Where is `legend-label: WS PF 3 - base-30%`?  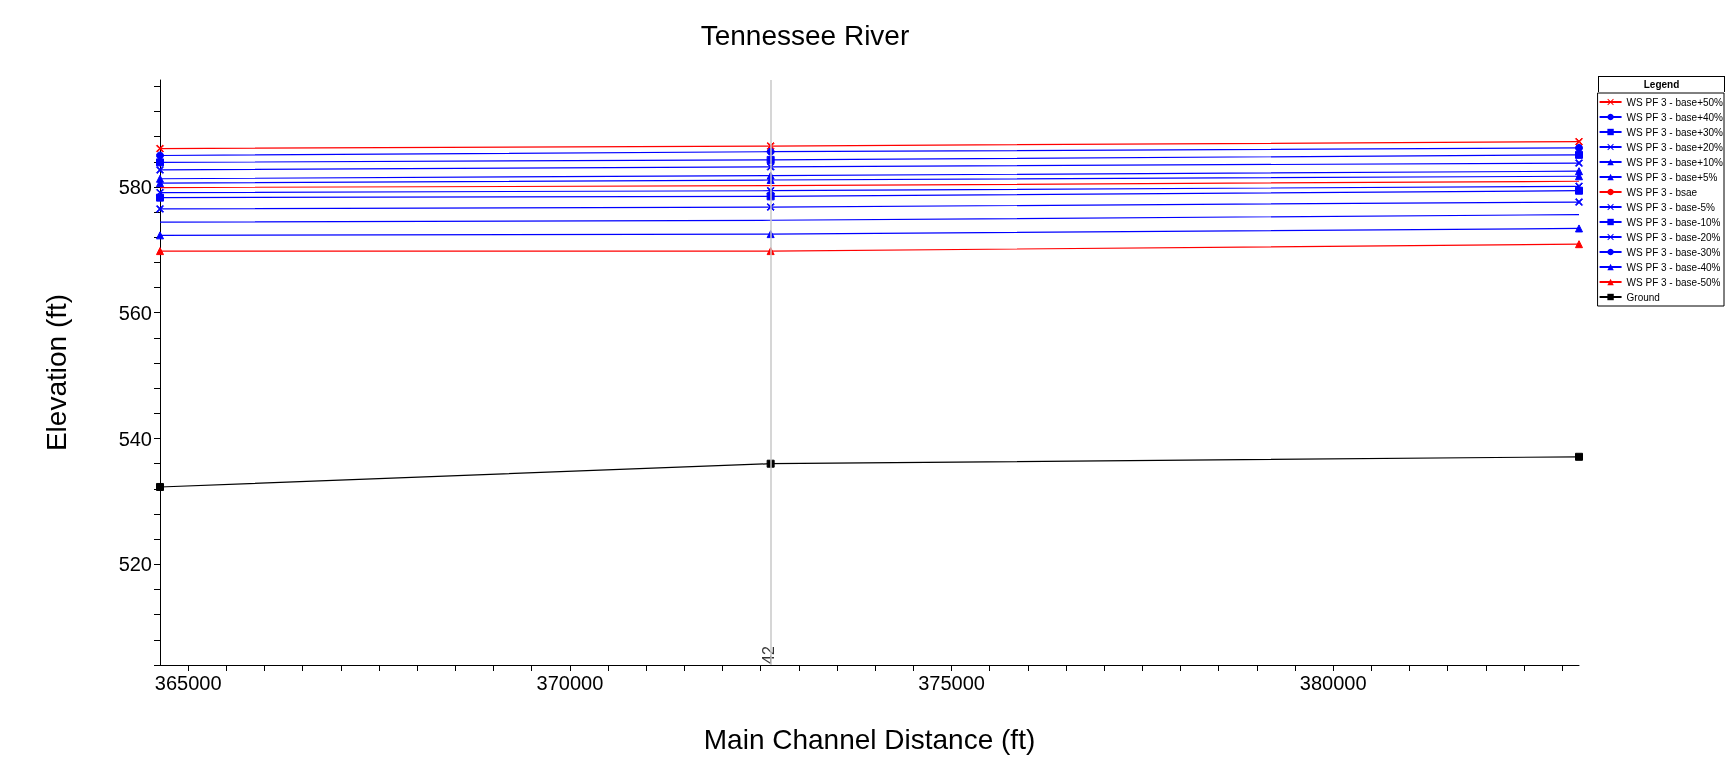
legend-label: WS PF 3 - base-30% is located at coordinates (1673, 252).